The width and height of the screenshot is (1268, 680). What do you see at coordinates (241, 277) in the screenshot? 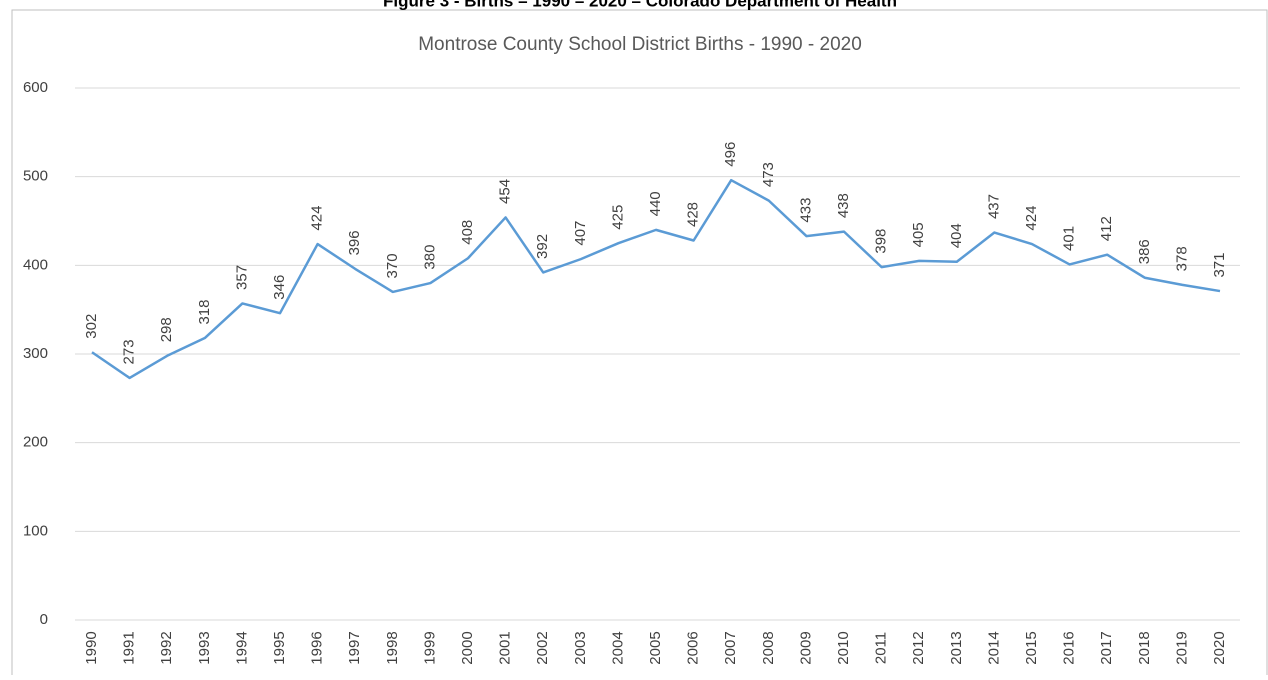
I see `data-label: 357` at bounding box center [241, 277].